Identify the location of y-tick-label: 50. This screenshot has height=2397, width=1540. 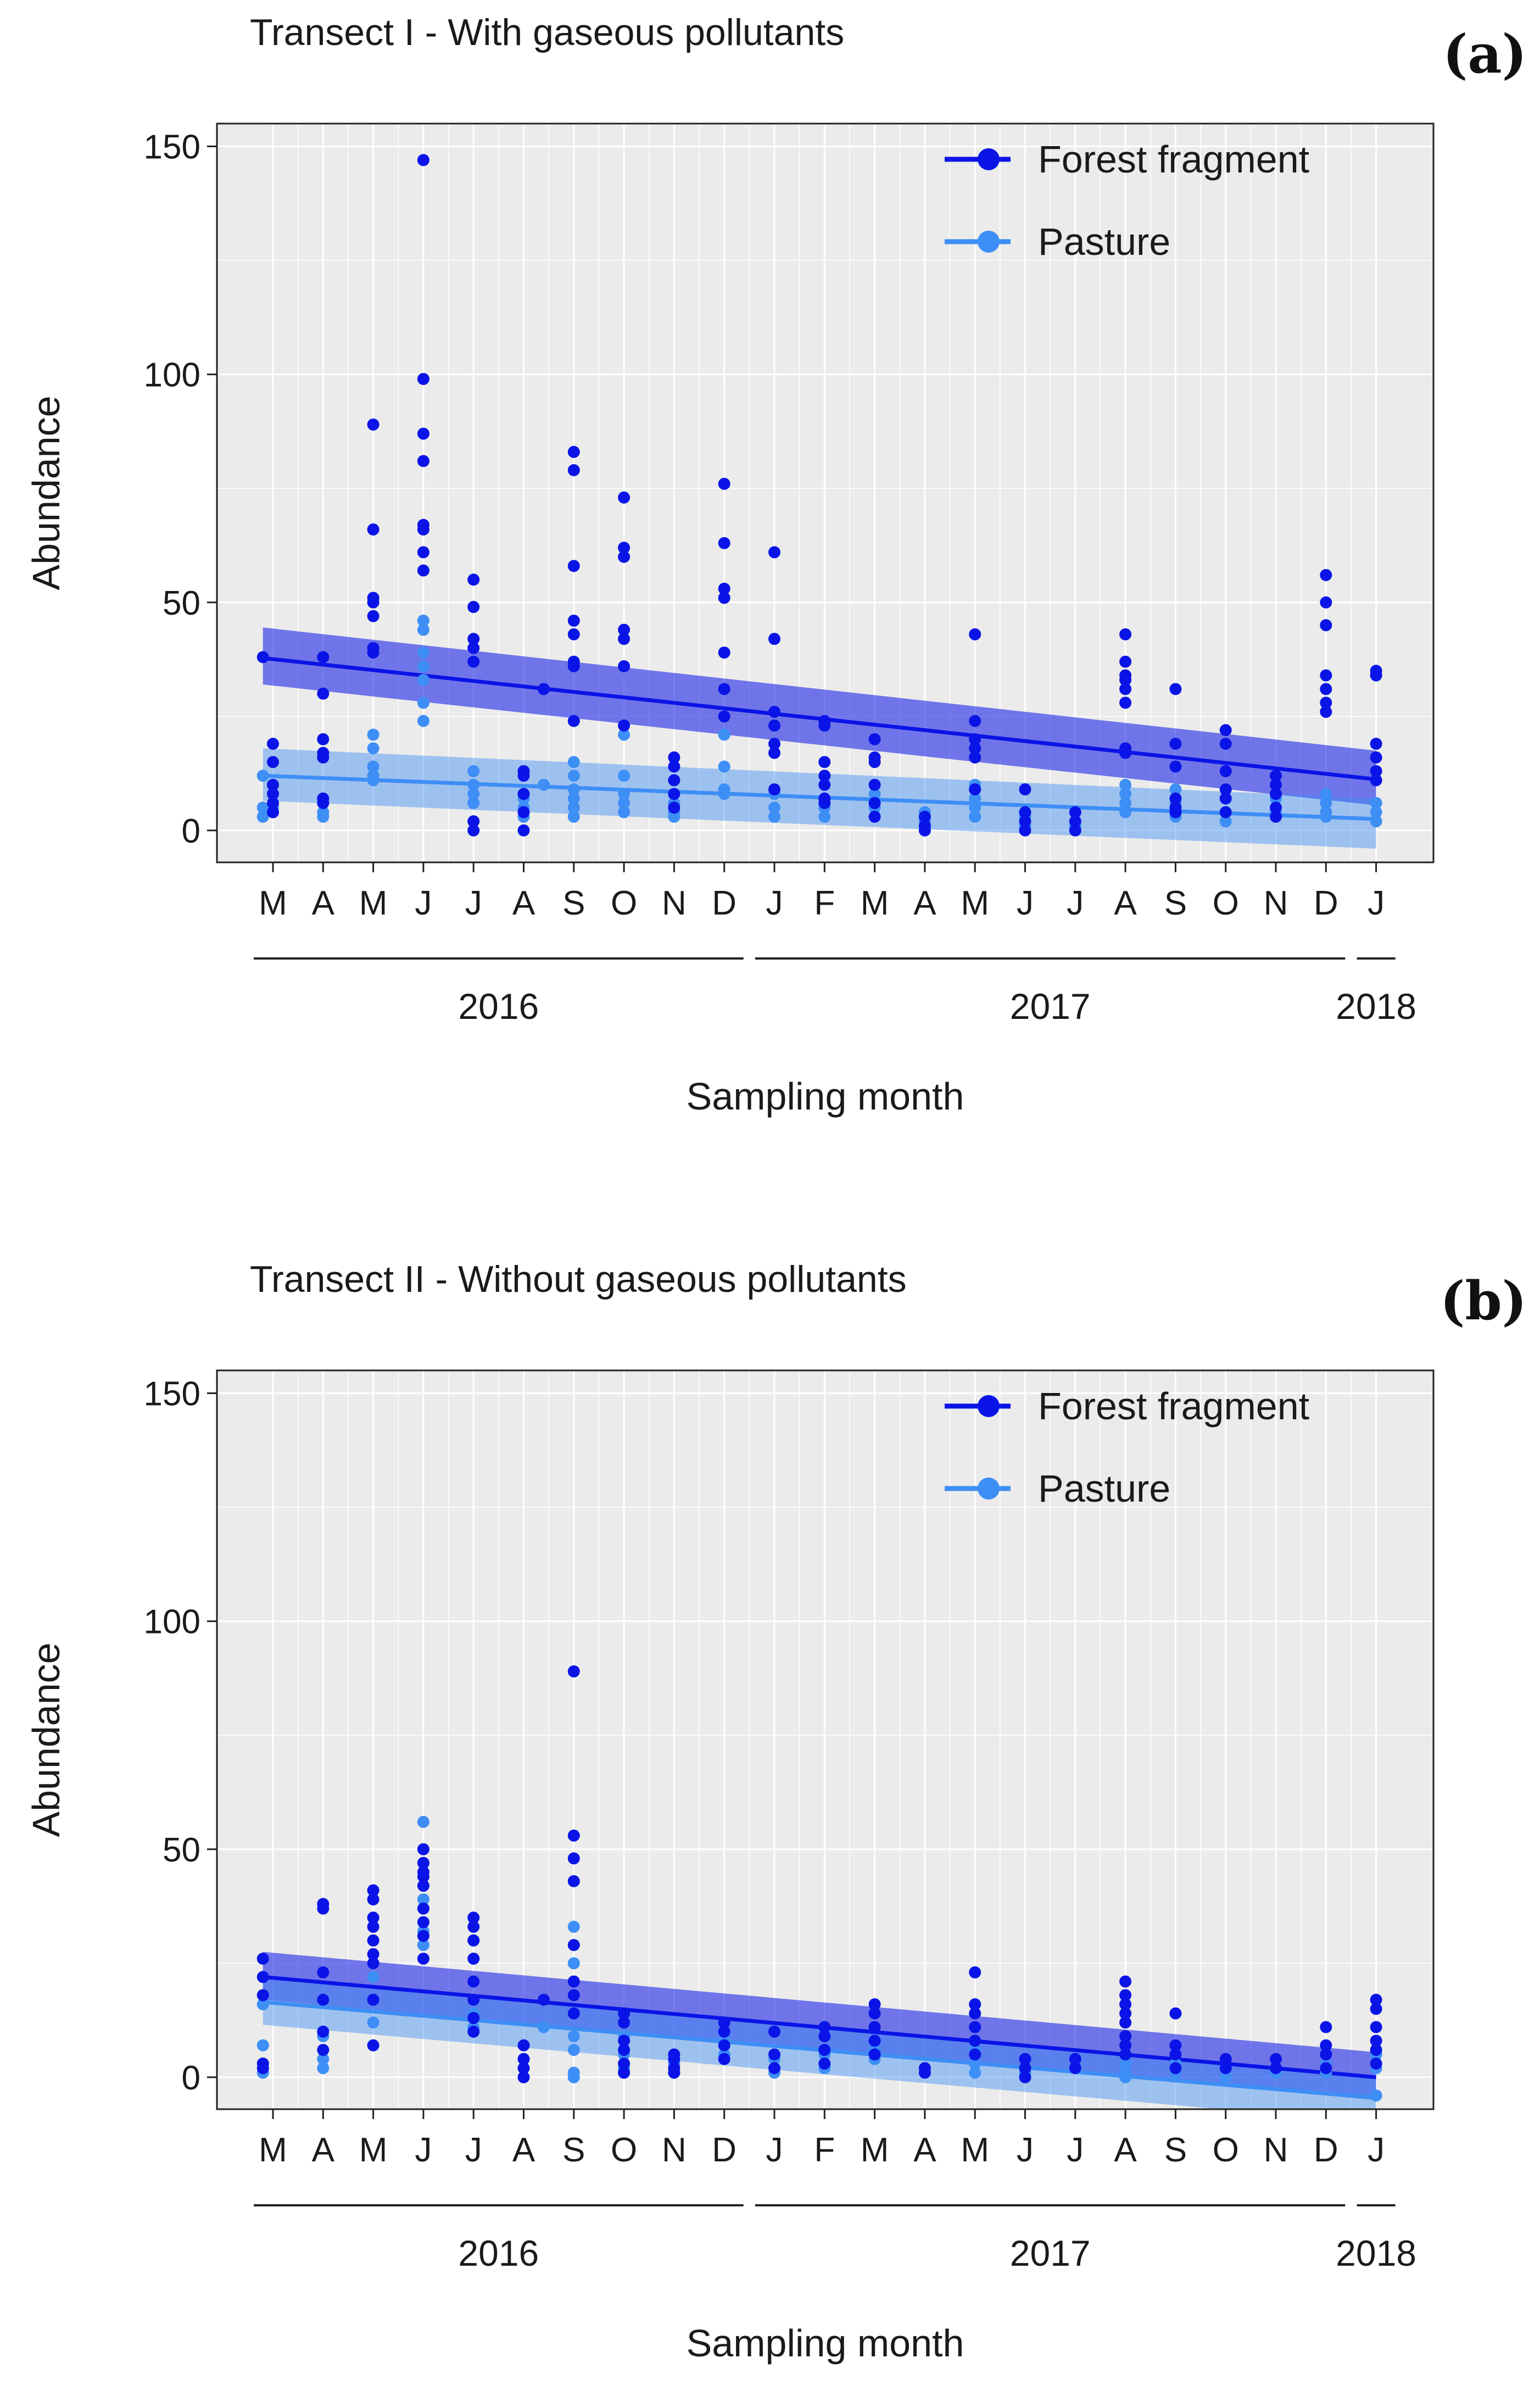
(182, 603).